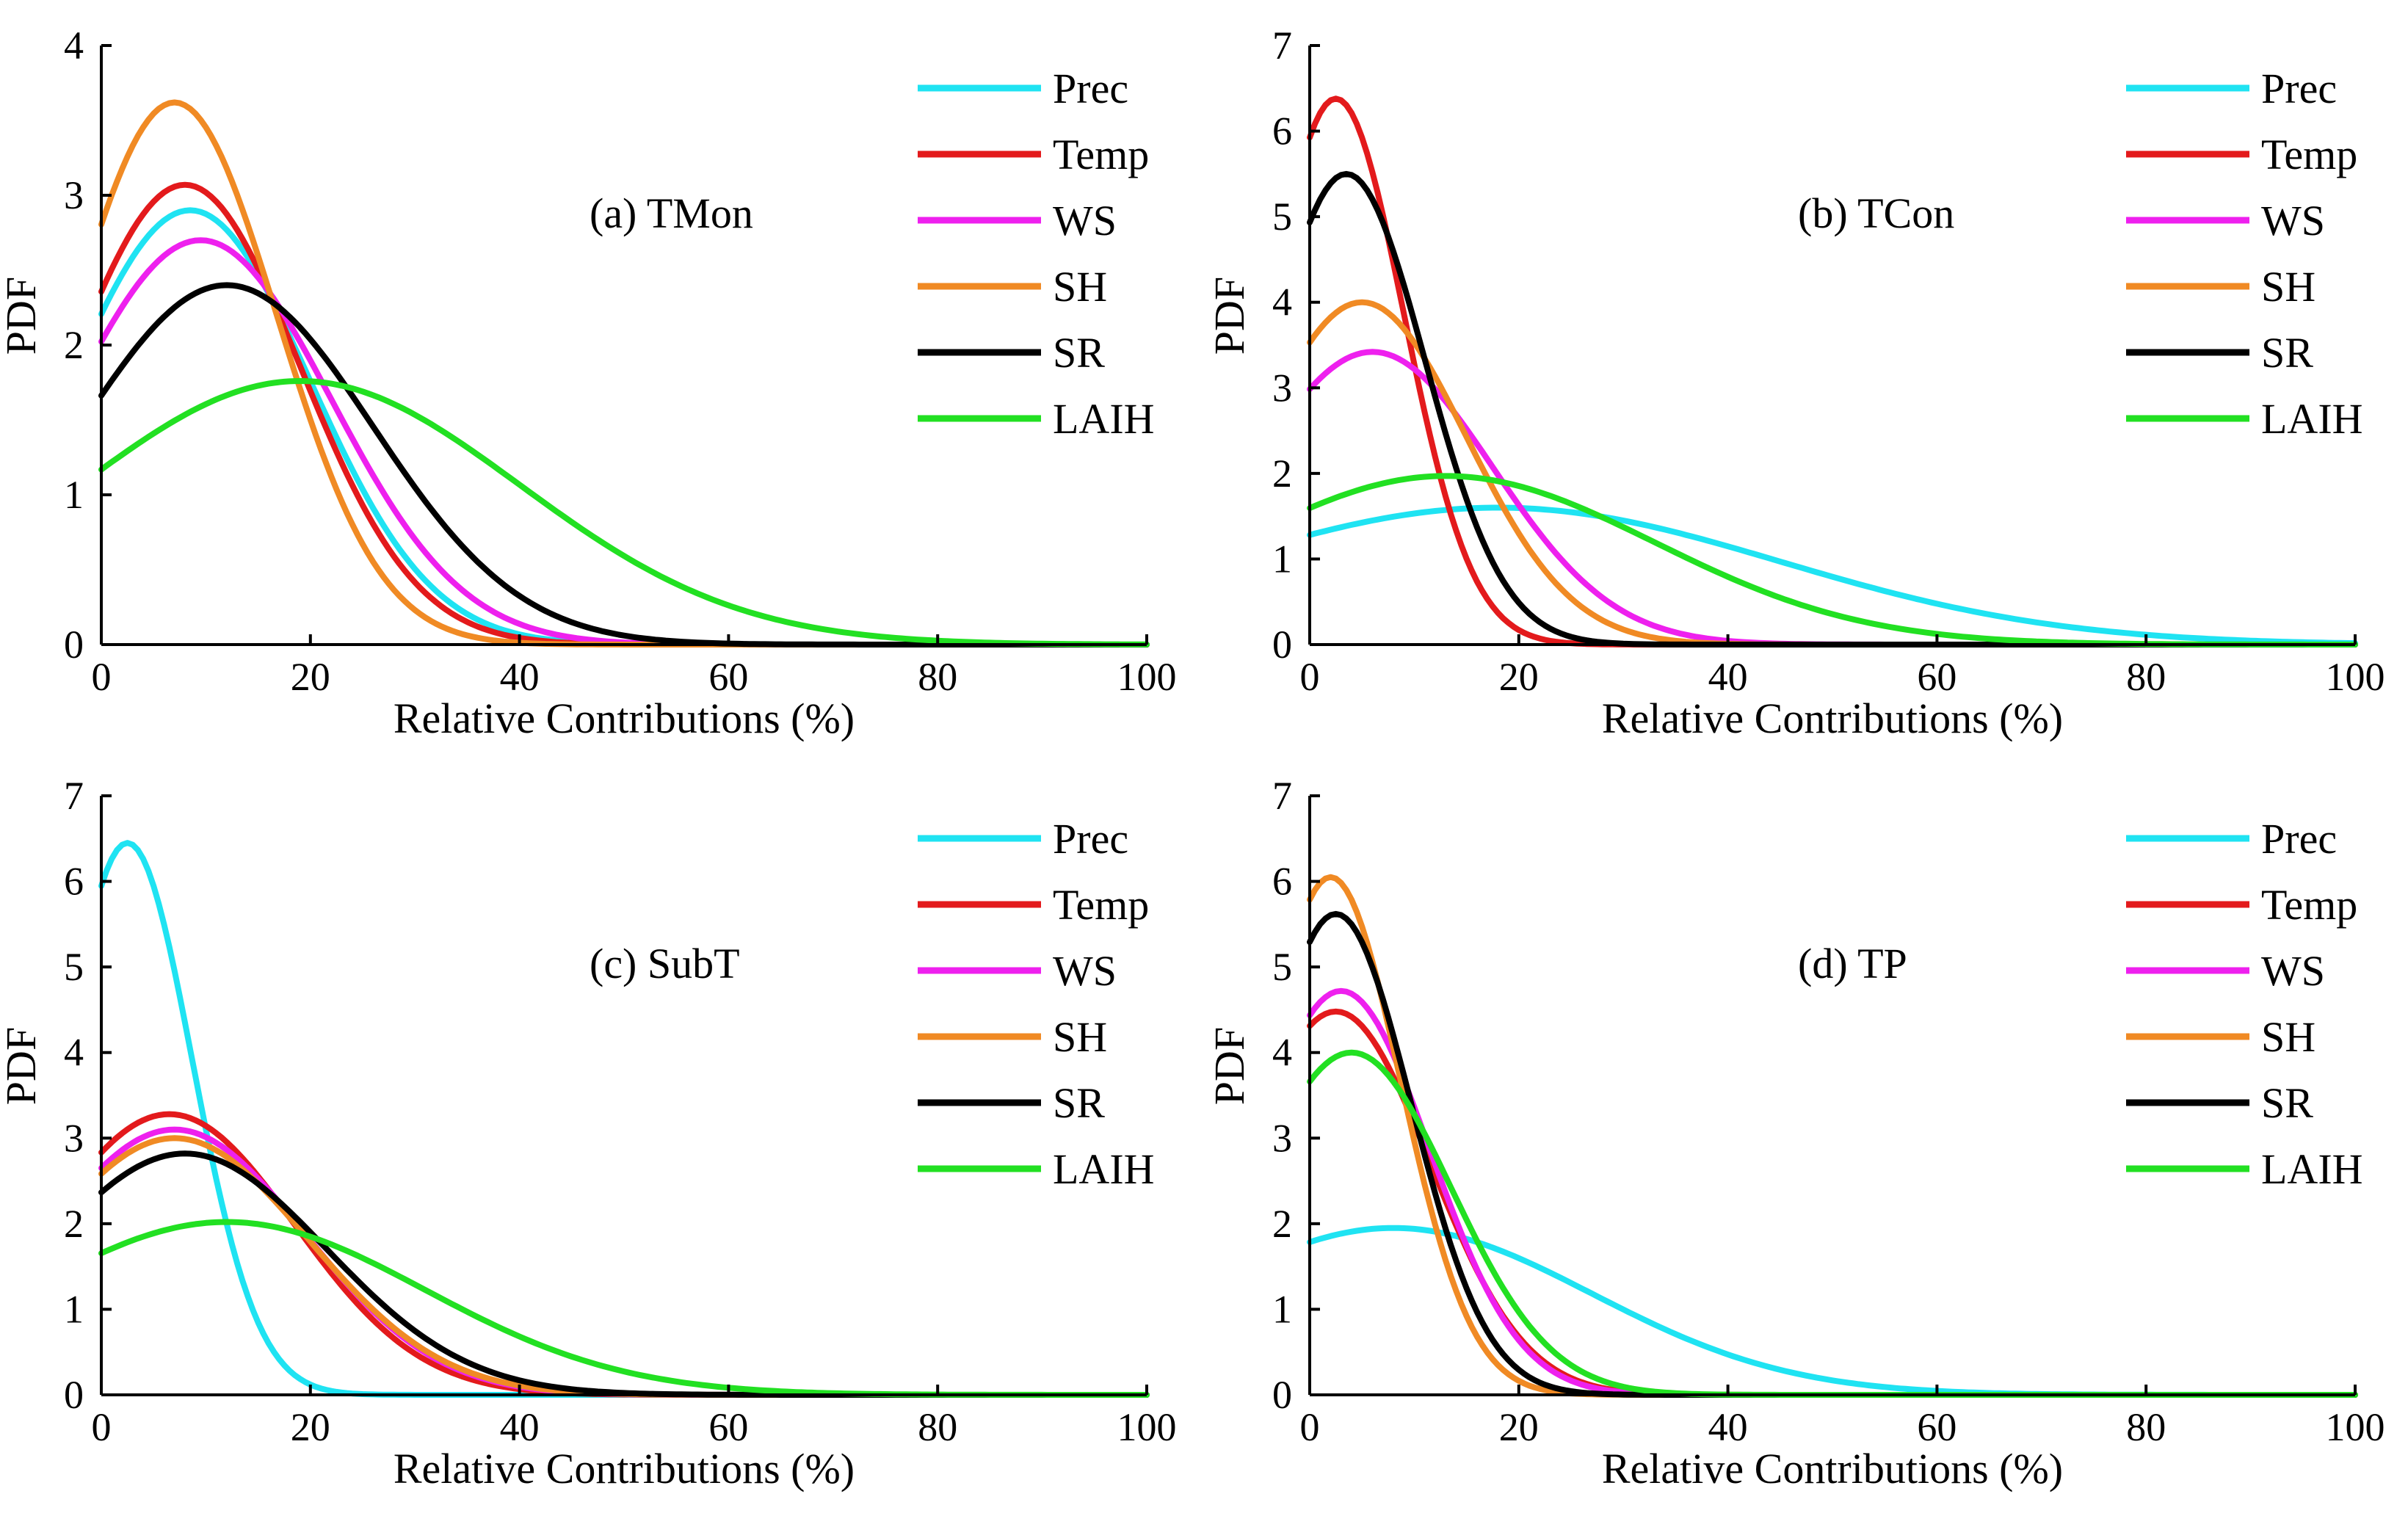  Describe the element at coordinates (937, 677) in the screenshot. I see `panel-a-x-tick-label: 80` at that location.